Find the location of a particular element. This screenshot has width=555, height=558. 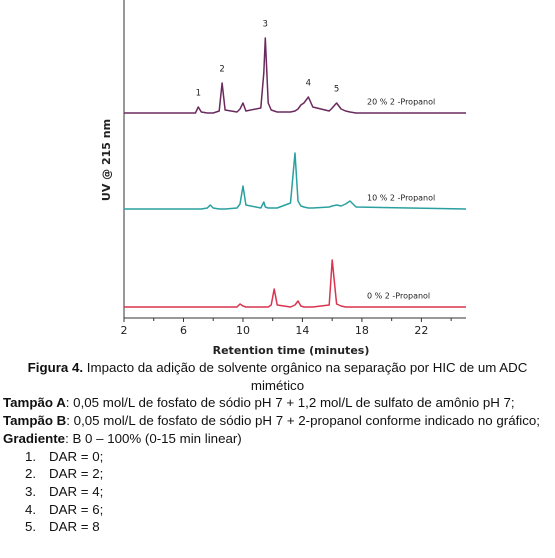

x-tick-label: 10 is located at coordinates (243, 330).